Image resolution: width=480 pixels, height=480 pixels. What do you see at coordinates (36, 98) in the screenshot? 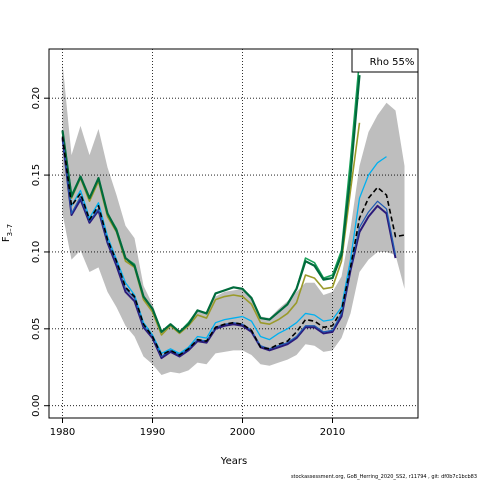
I see `y-tick-label-0.20: 0.20` at bounding box center [36, 98].